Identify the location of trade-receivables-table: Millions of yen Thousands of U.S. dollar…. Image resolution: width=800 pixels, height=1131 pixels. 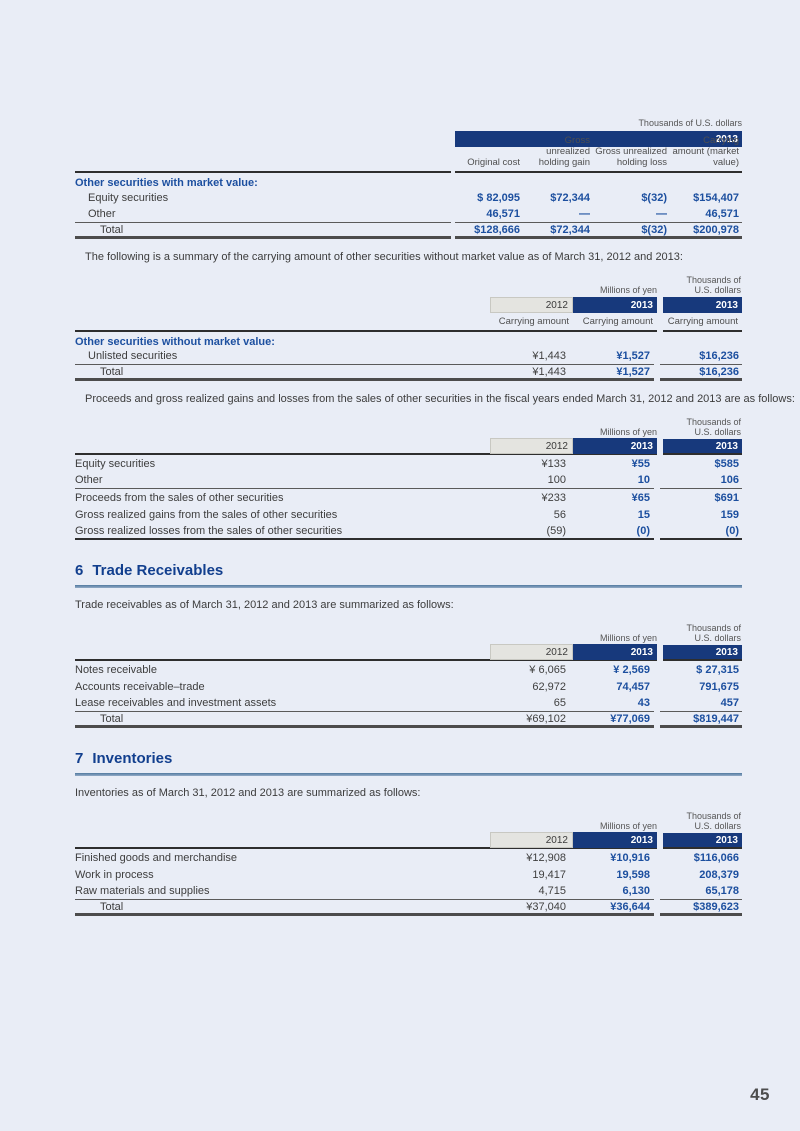
(408, 675).